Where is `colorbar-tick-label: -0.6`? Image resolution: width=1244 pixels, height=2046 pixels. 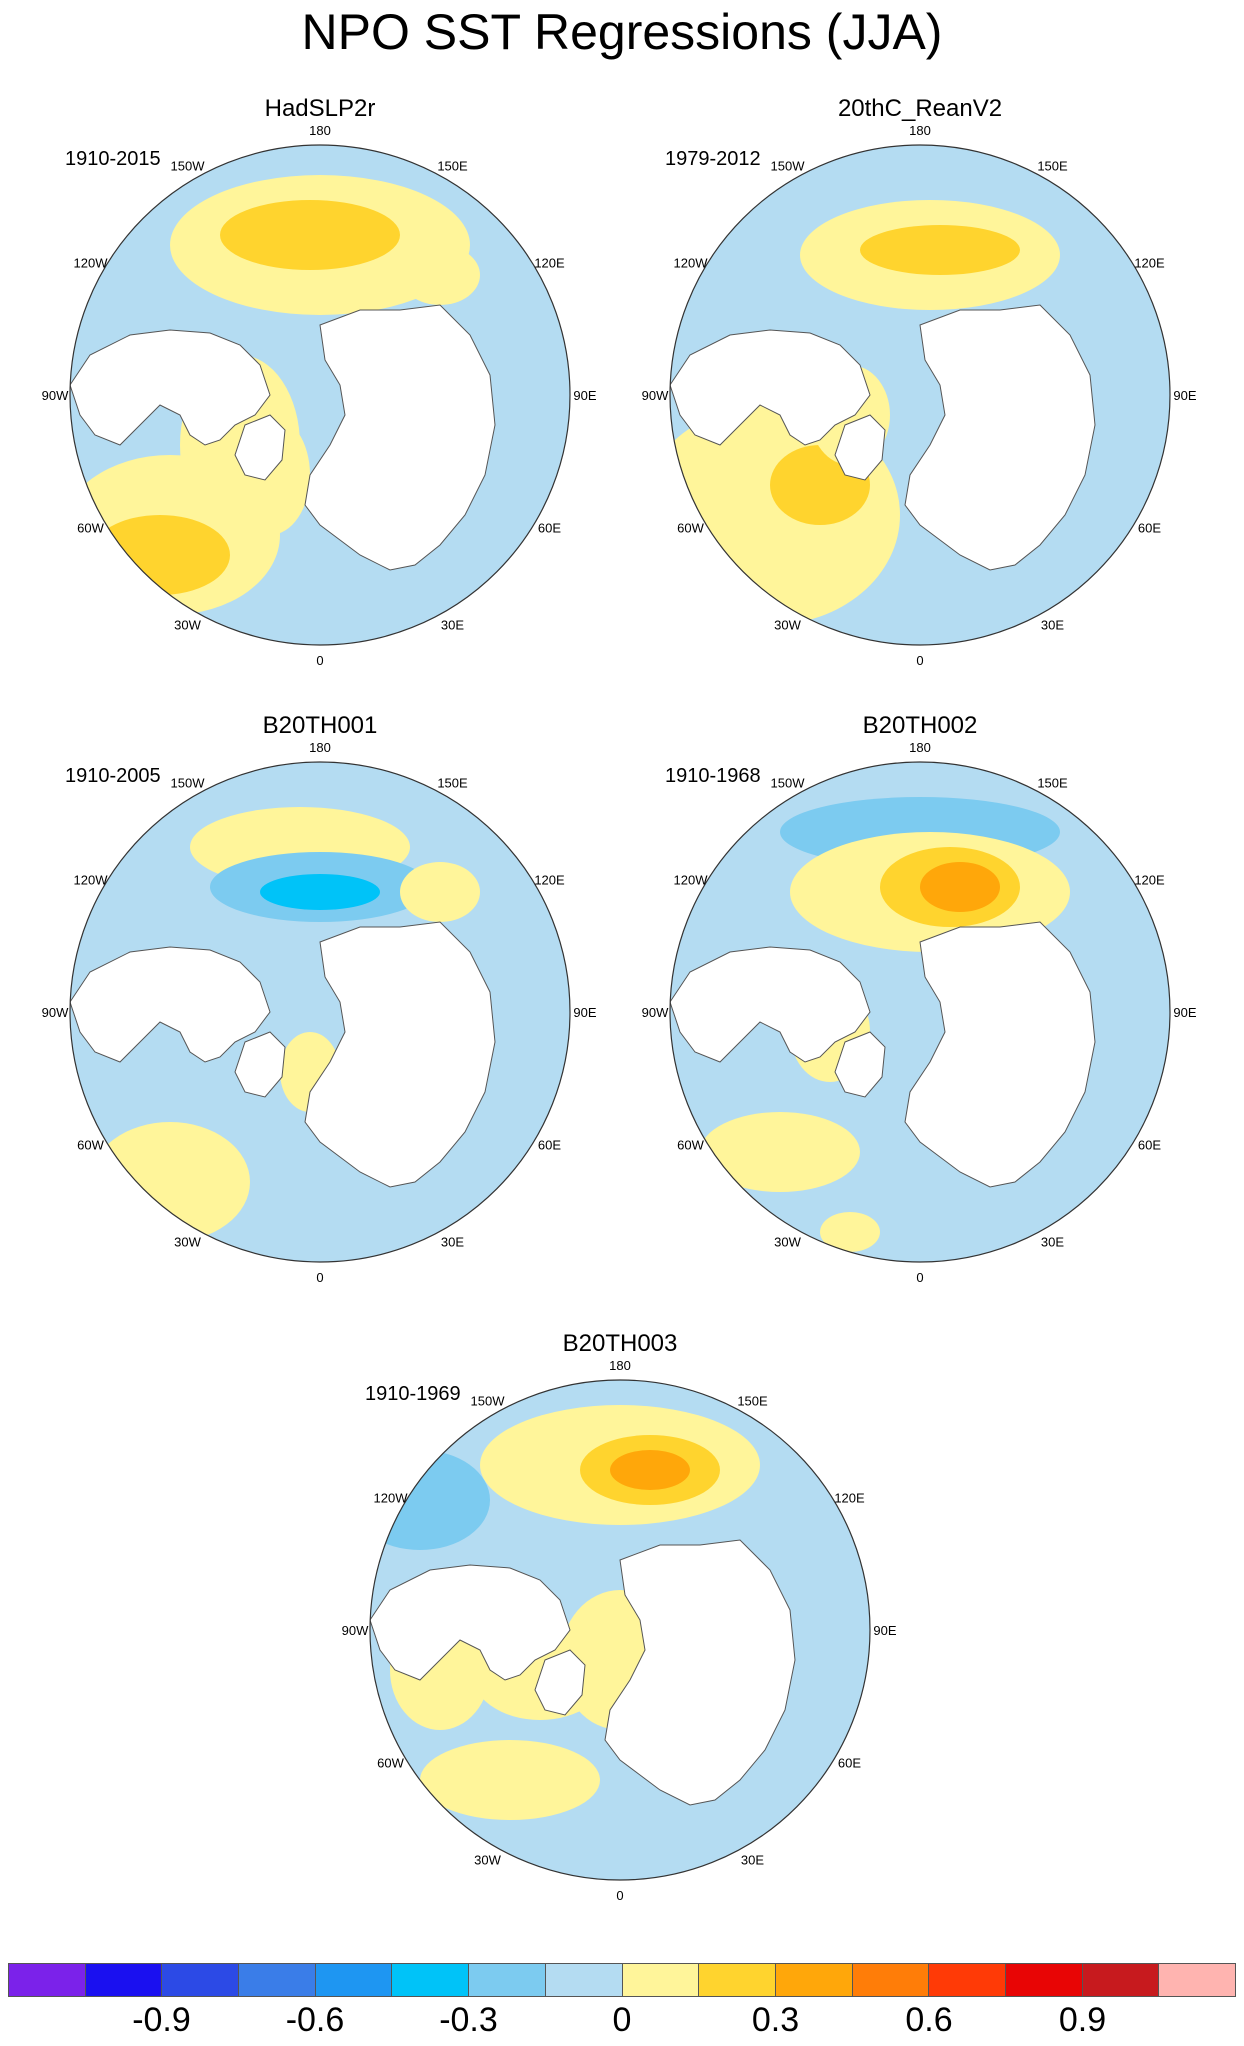
colorbar-tick-label: -0.6 is located at coordinates (315, 2020).